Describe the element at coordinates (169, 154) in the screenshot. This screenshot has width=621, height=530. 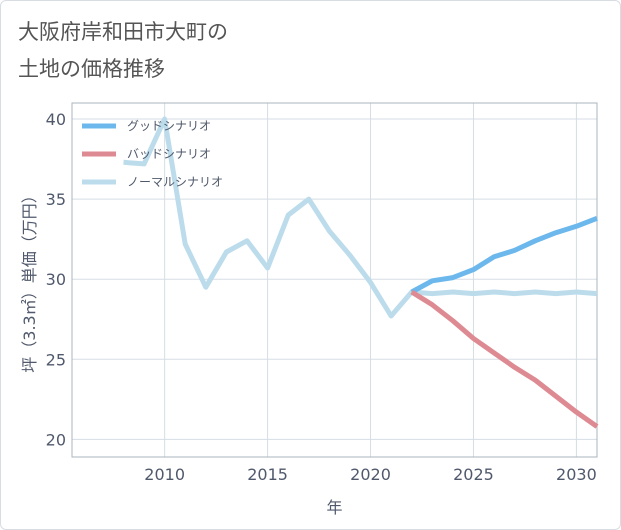
I see `legend-bad-scenario-label: バッドシナリオ` at that location.